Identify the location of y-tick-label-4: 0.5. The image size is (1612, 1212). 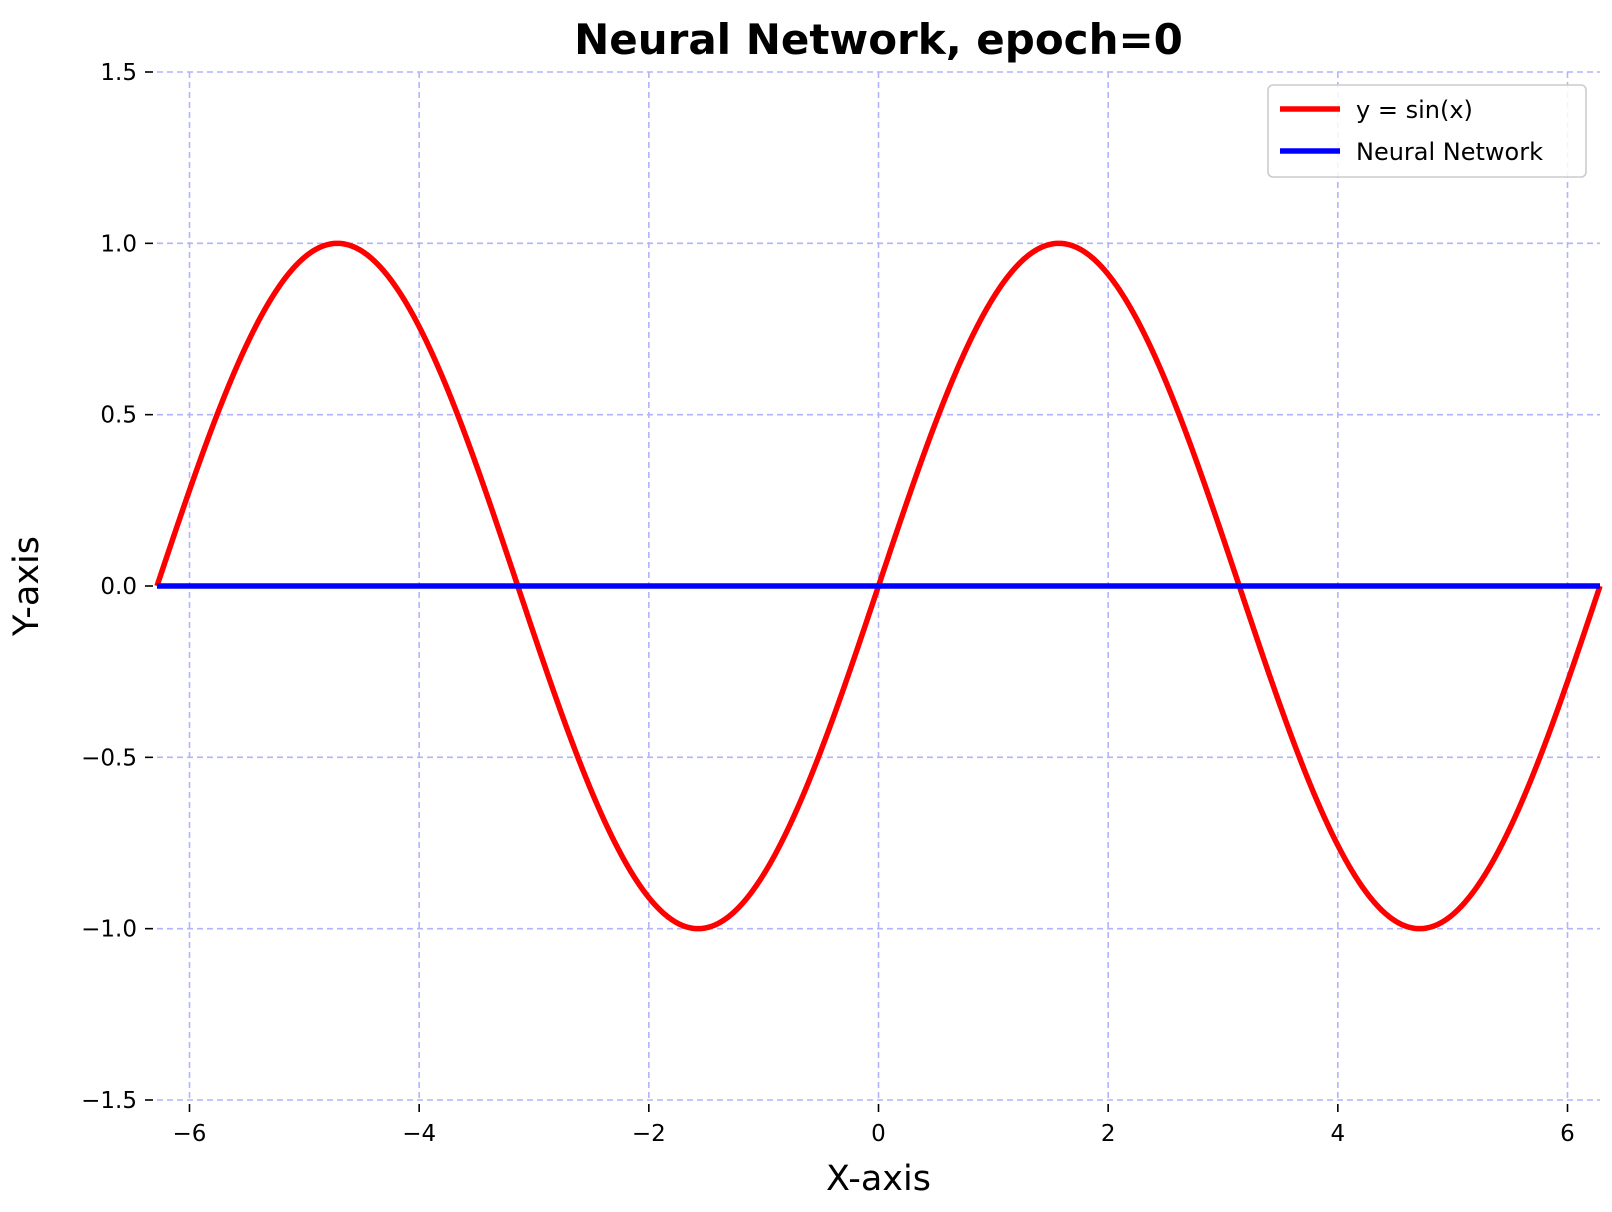
(118, 416).